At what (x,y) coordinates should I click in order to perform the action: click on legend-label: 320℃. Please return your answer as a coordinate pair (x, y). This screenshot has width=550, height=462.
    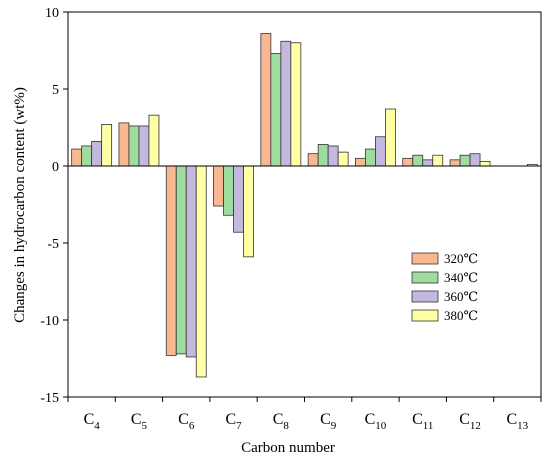
    Looking at the image, I should click on (461, 258).